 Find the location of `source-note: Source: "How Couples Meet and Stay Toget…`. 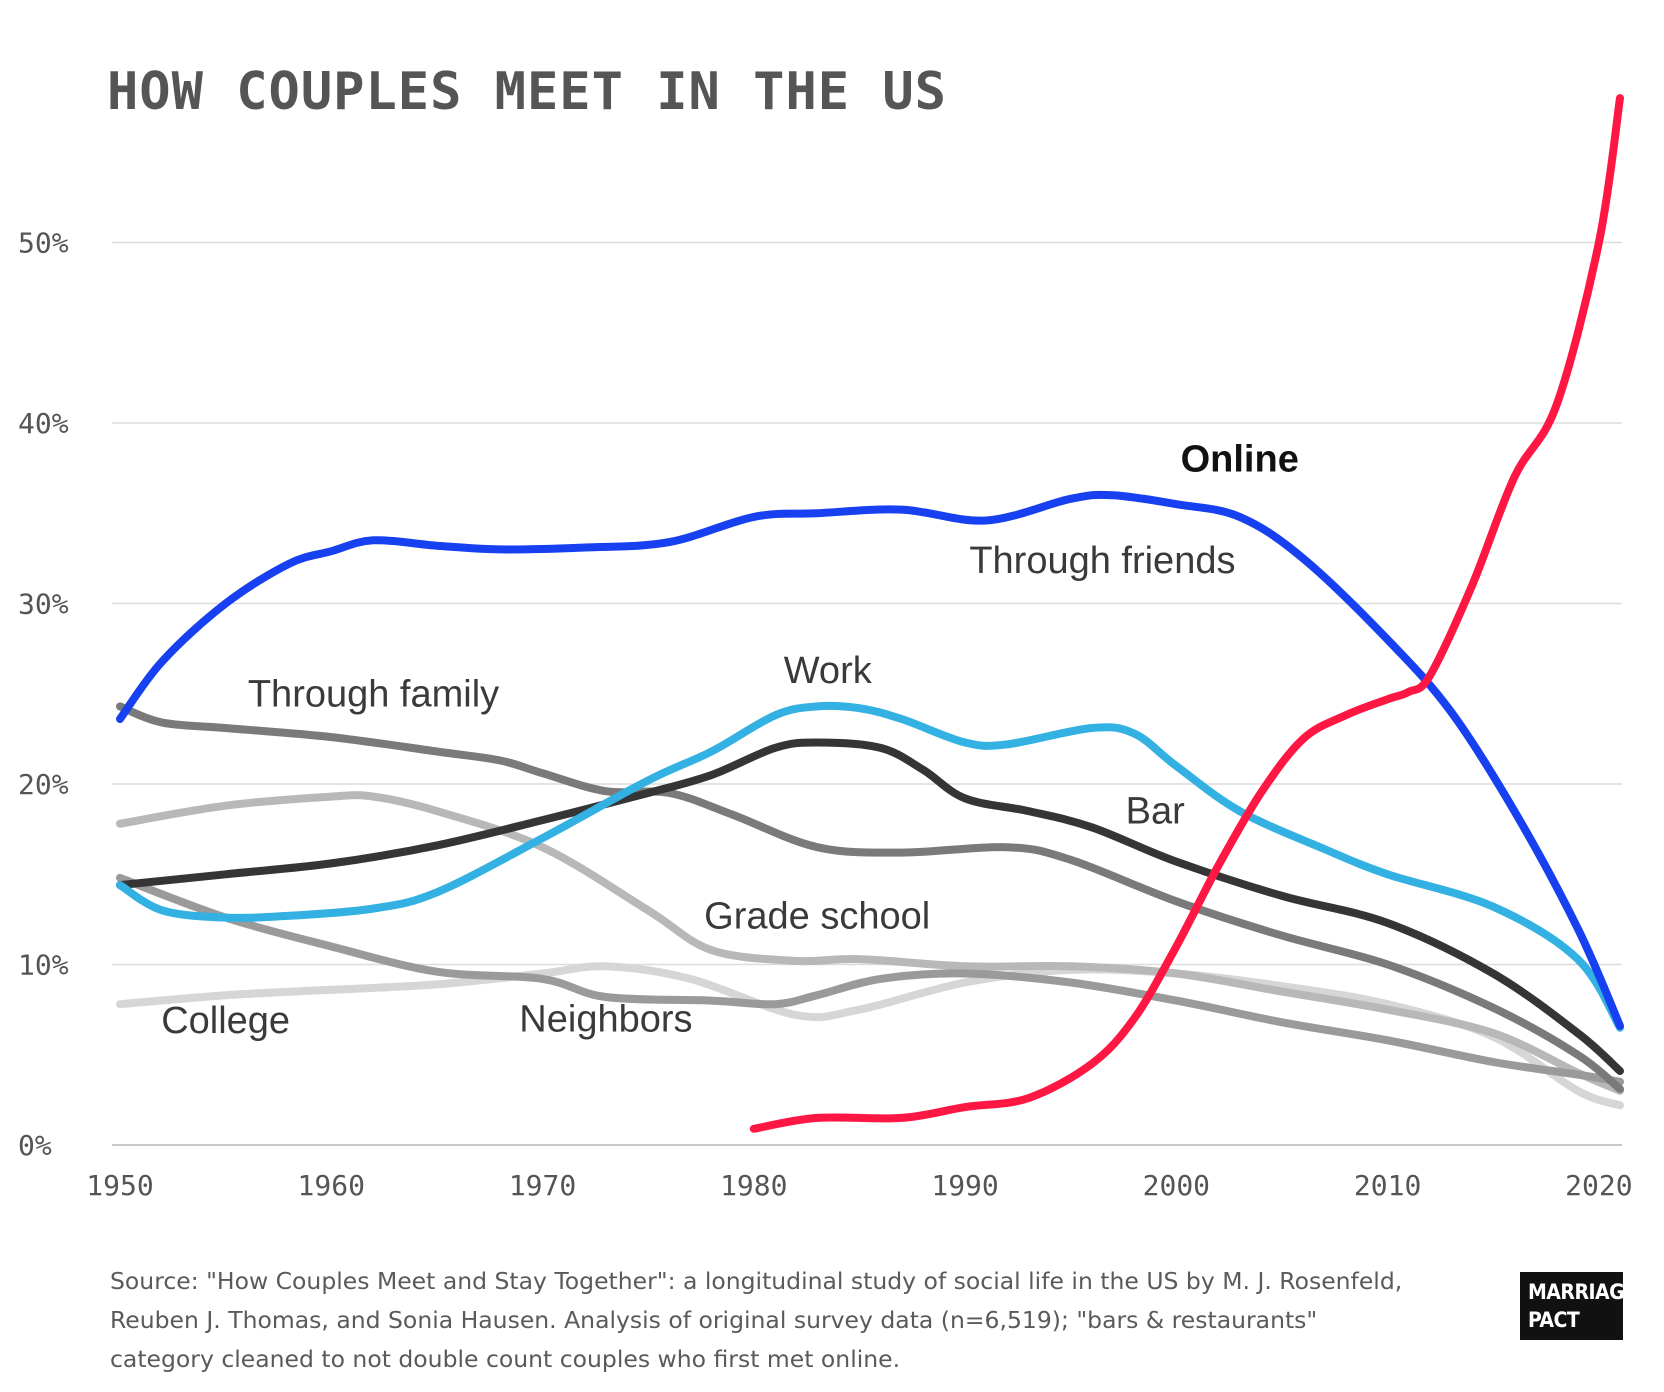

source-note: Source: "How Couples Meet and Stay Toget… is located at coordinates (756, 1320).